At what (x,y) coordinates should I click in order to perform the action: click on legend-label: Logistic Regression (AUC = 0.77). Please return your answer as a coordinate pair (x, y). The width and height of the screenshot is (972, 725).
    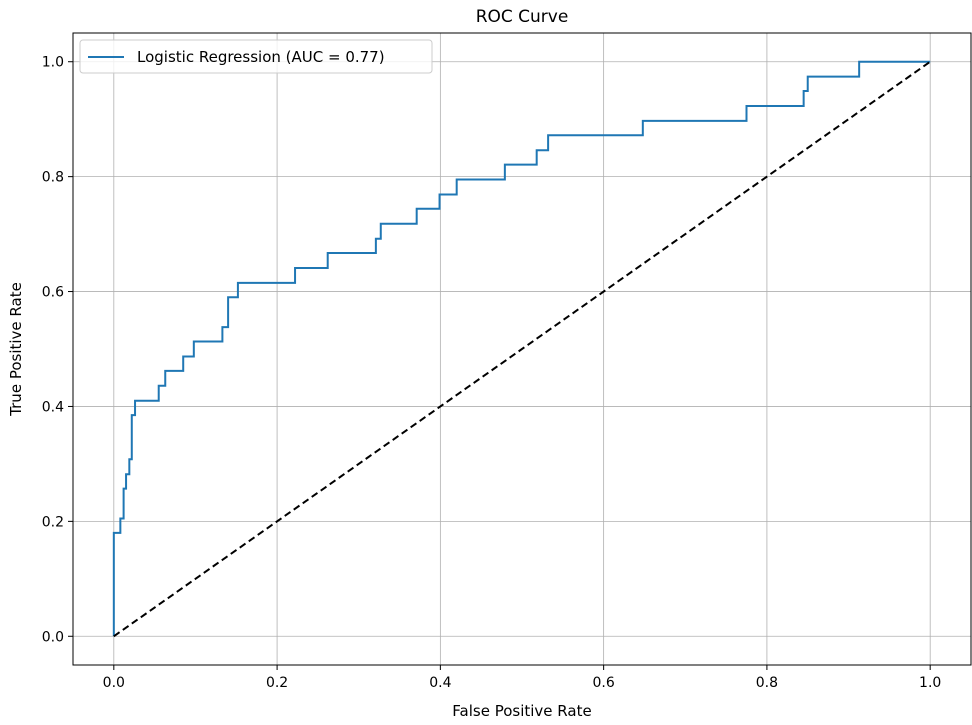
    Looking at the image, I should click on (261, 57).